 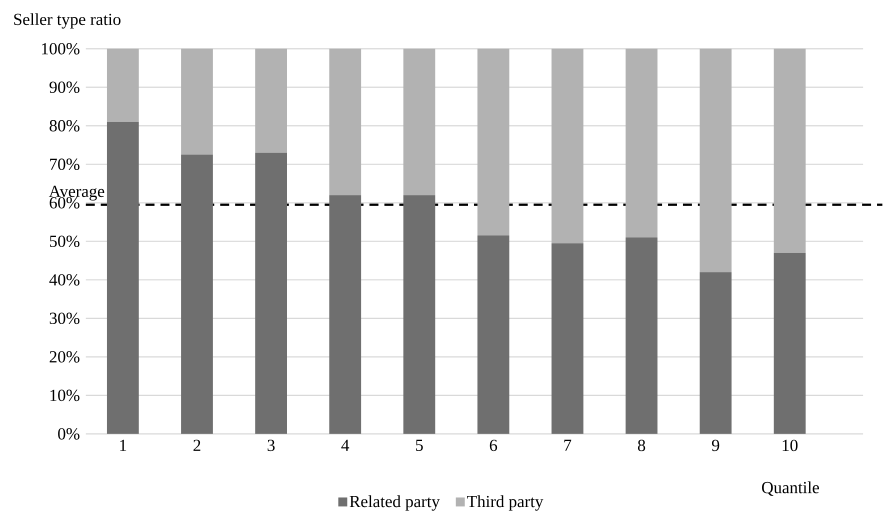 What do you see at coordinates (123, 446) in the screenshot?
I see `x-tick-label: 1` at bounding box center [123, 446].